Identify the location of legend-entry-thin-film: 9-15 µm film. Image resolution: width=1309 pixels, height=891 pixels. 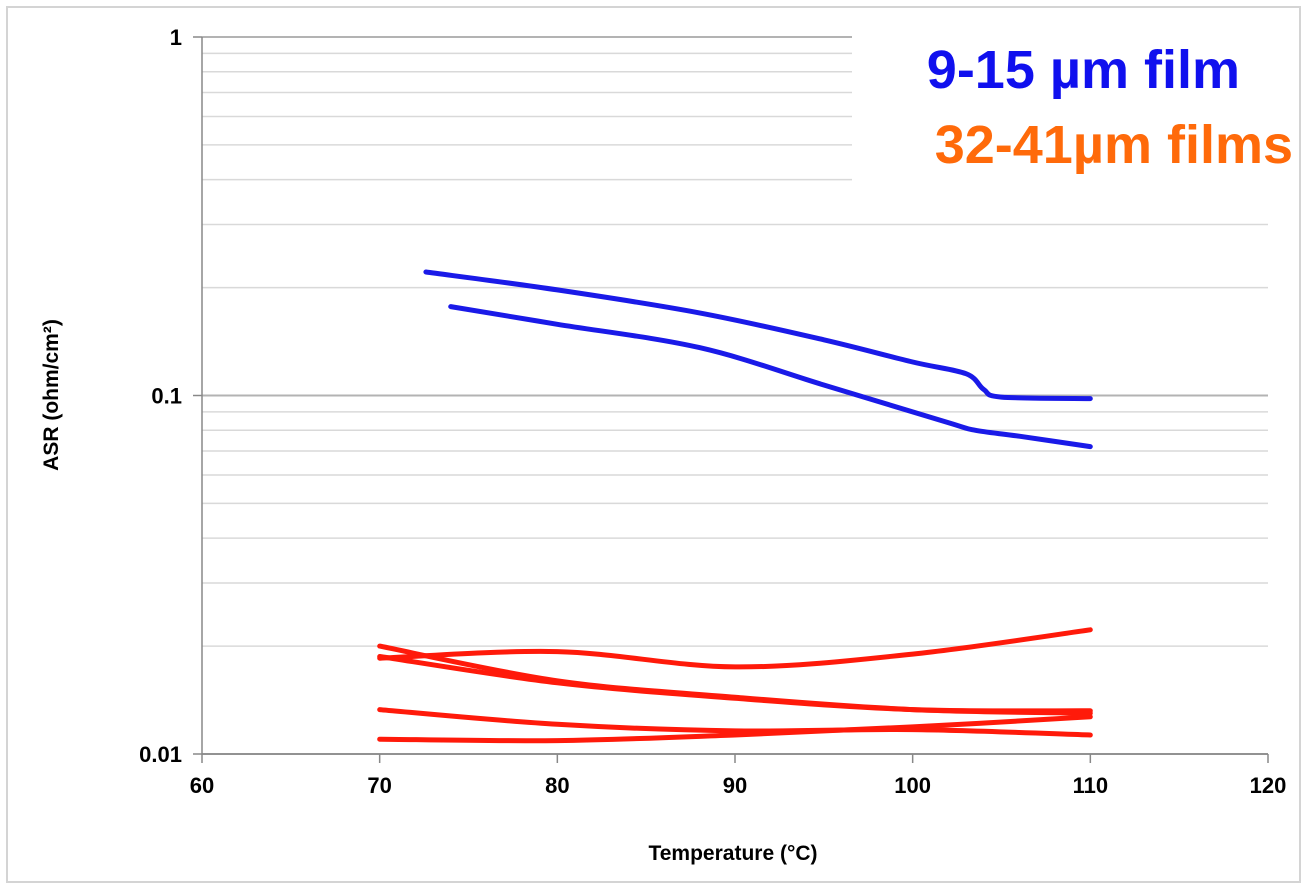
(1083, 70).